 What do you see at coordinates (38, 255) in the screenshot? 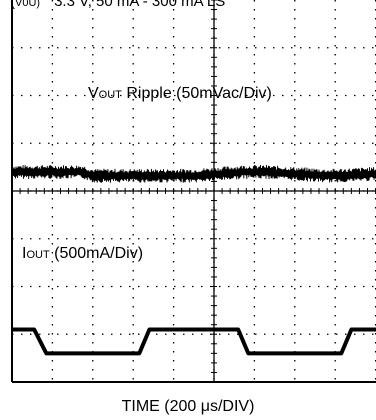
I see `iout-subscript: OUT` at bounding box center [38, 255].